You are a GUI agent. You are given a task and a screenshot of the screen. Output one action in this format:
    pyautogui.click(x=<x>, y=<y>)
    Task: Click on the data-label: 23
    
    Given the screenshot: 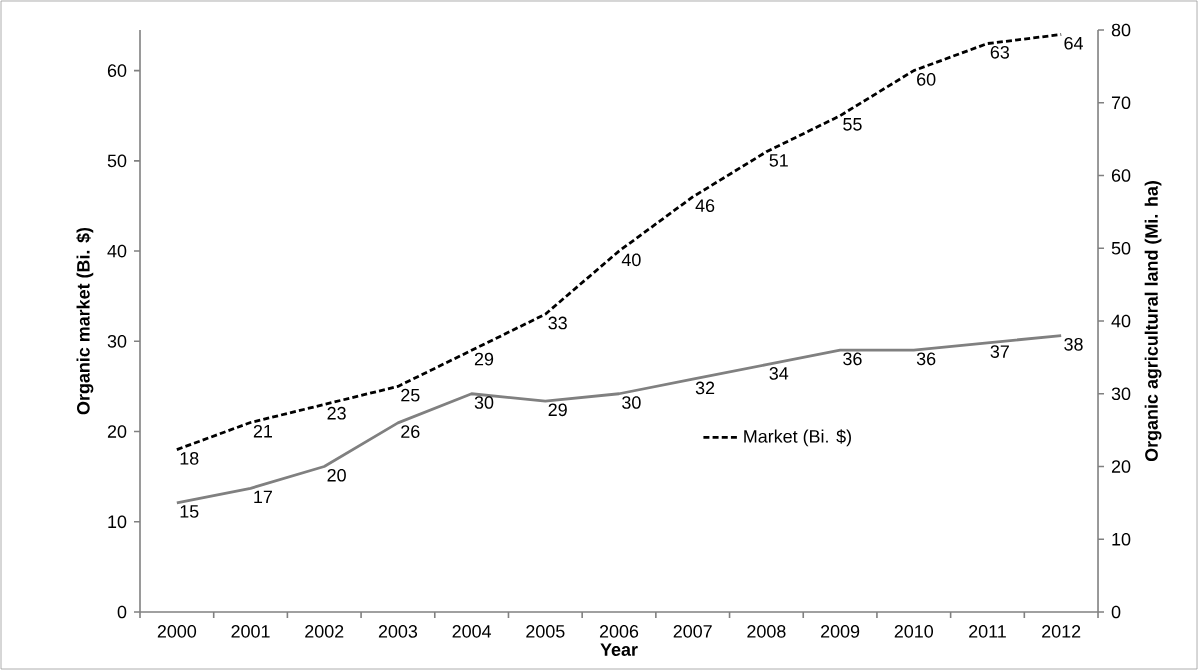 What is the action you would take?
    pyautogui.click(x=336, y=413)
    